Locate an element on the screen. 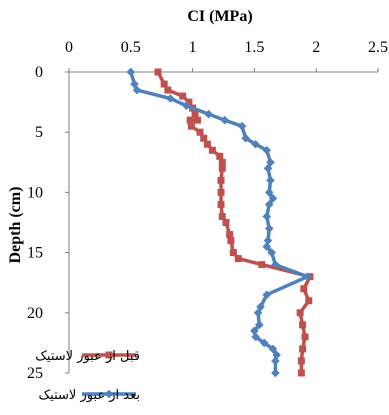  x-tick-label: 2 is located at coordinates (316, 47).